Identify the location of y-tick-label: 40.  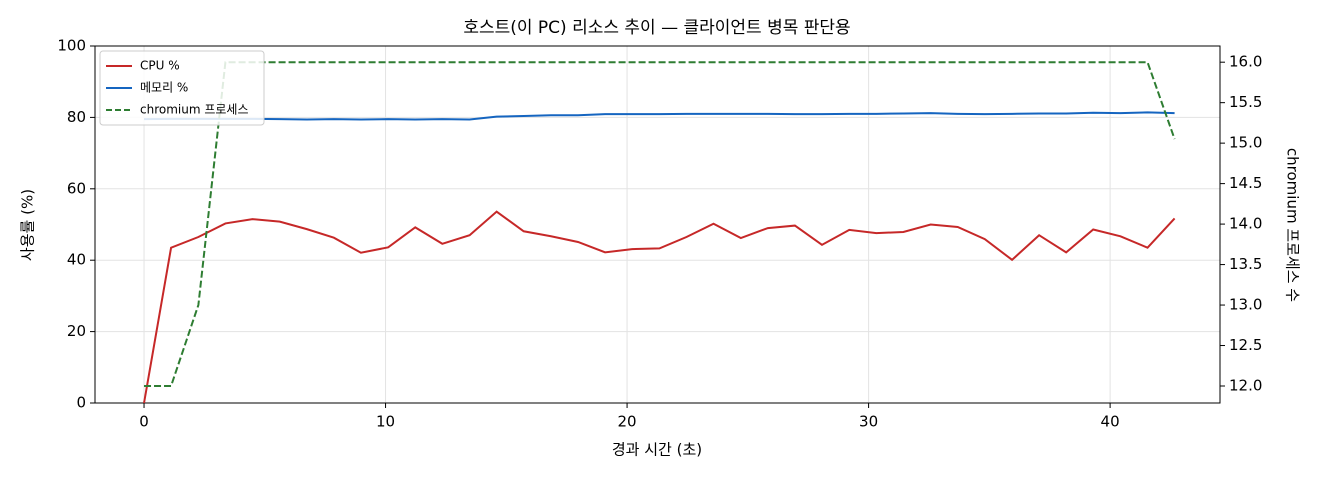
(76, 260).